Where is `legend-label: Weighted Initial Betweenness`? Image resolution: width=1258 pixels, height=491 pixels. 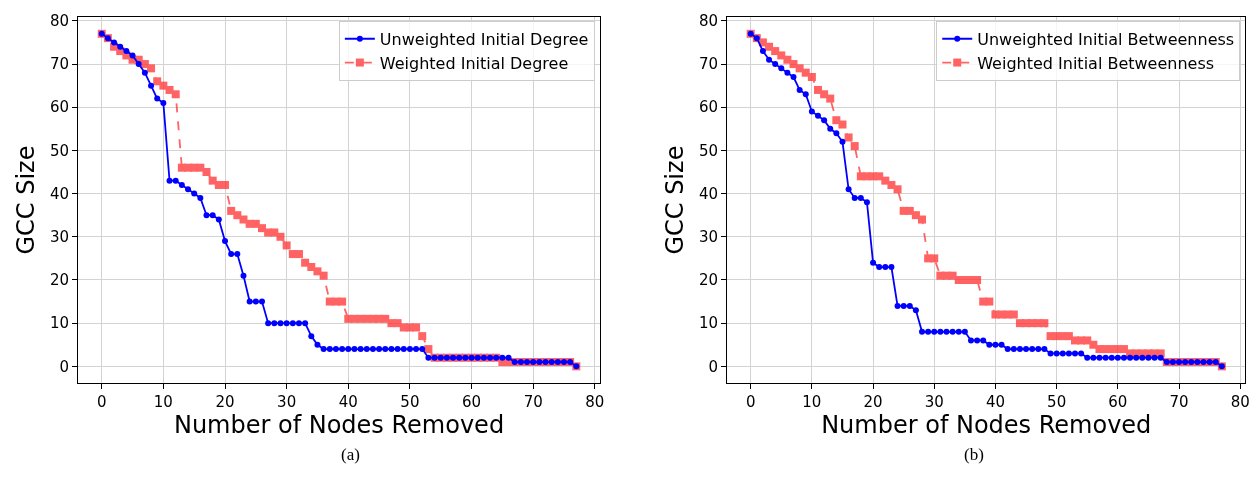
legend-label: Weighted Initial Betweenness is located at coordinates (1096, 63).